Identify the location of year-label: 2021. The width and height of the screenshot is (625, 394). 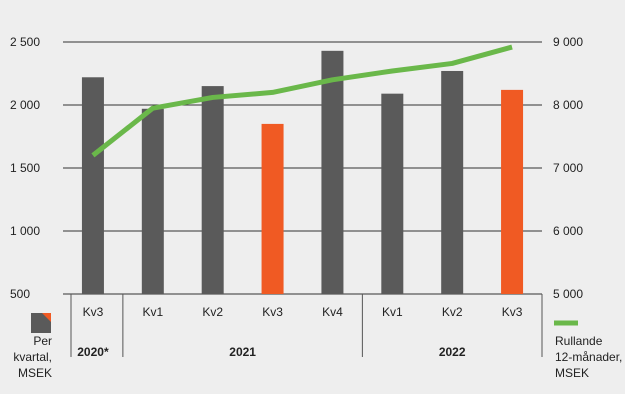
(242, 352).